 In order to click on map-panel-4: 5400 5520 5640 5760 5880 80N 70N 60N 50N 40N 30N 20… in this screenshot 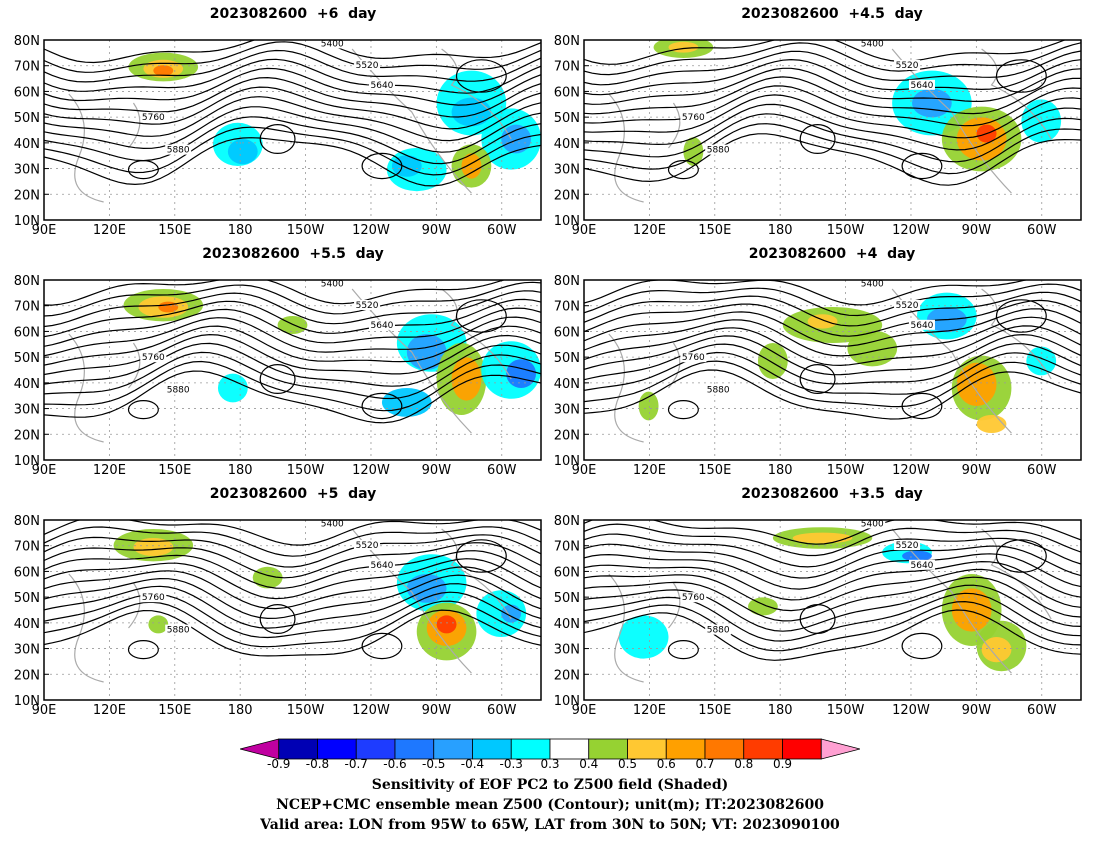, I will do `click(818, 376)`.